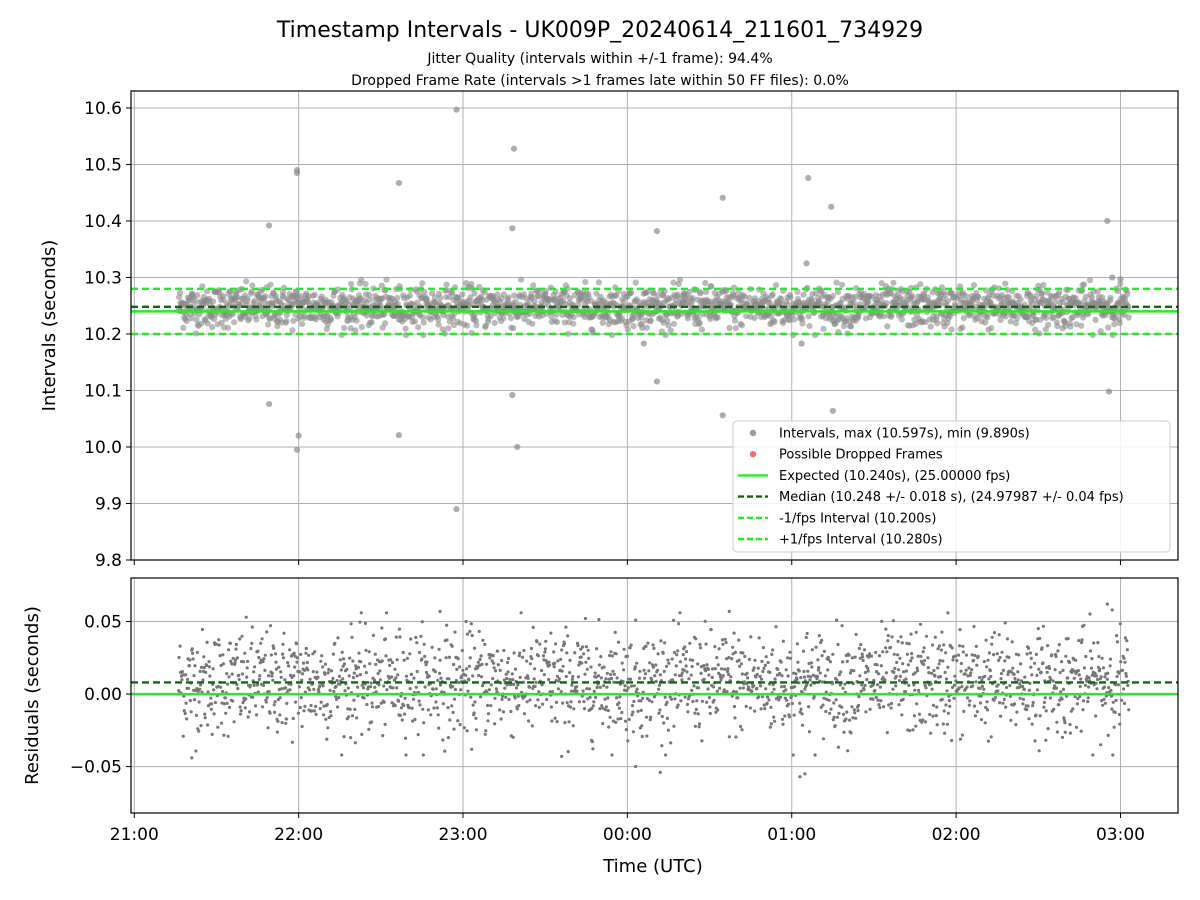  I want to click on interval-outlier-point, so click(808, 178).